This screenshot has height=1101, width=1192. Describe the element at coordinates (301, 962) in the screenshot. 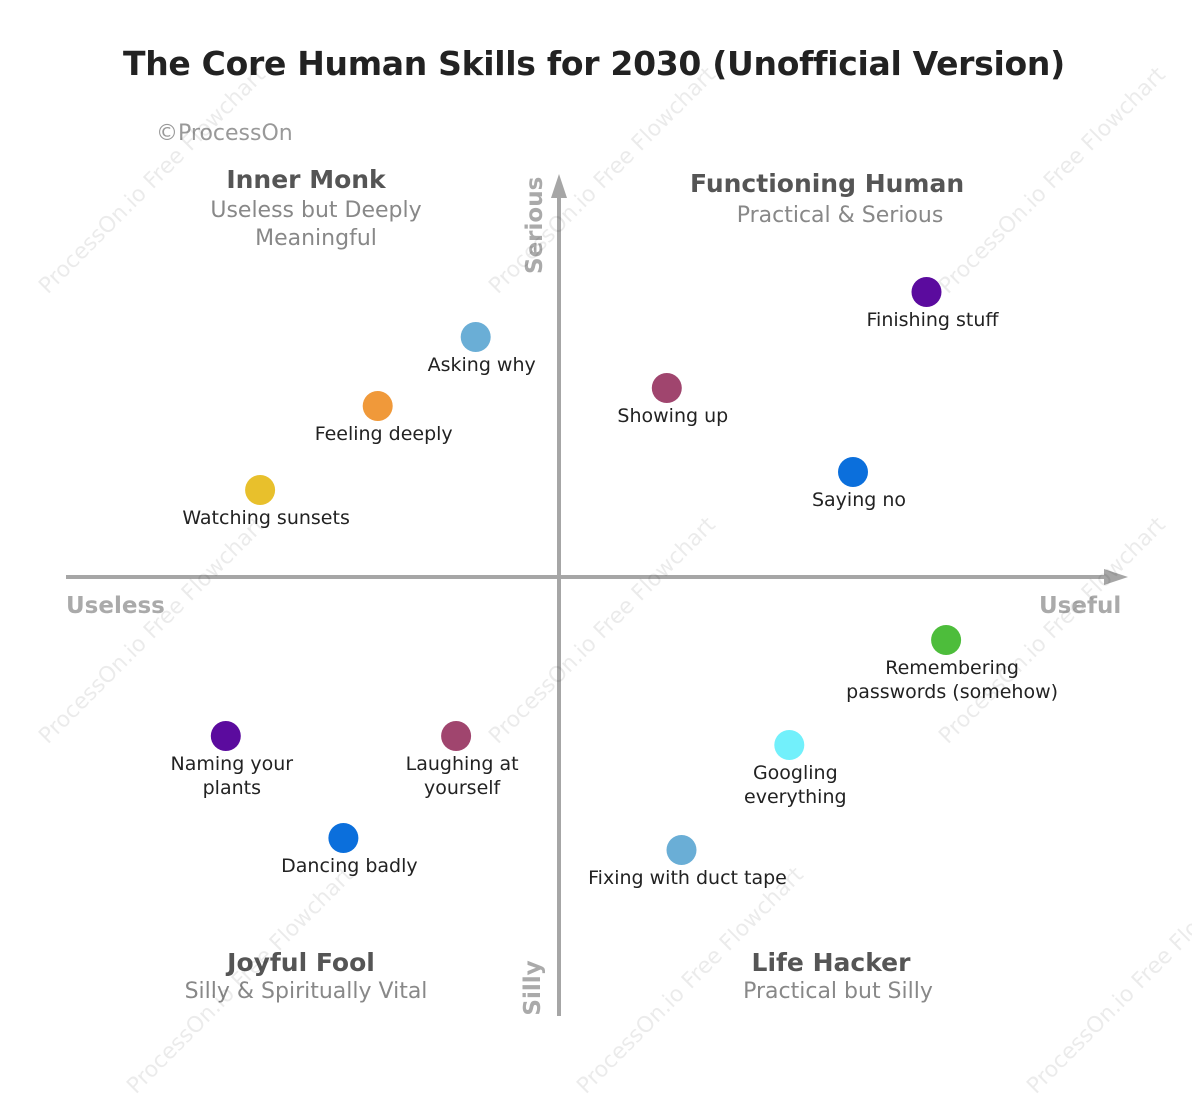

I see `quadrant-title: Joyful Fool` at that location.